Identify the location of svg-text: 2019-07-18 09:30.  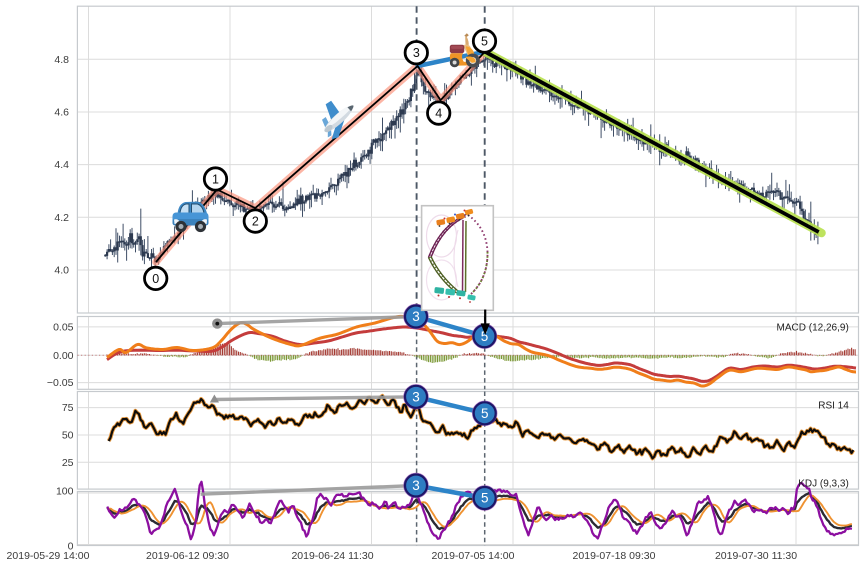
(614, 556).